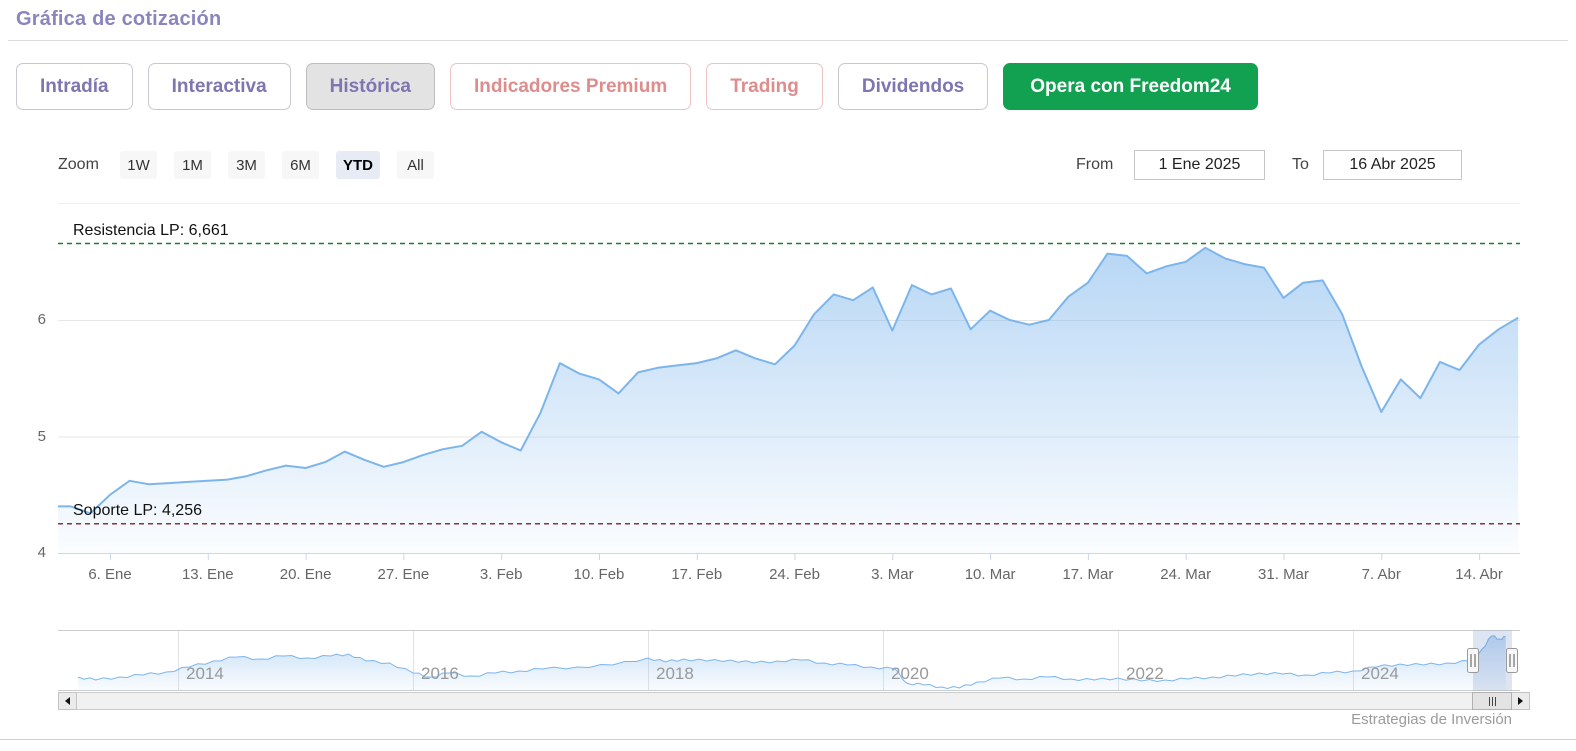 The height and width of the screenshot is (751, 1576). I want to click on x-axis-label-10-mar: 10. Mar, so click(990, 574).